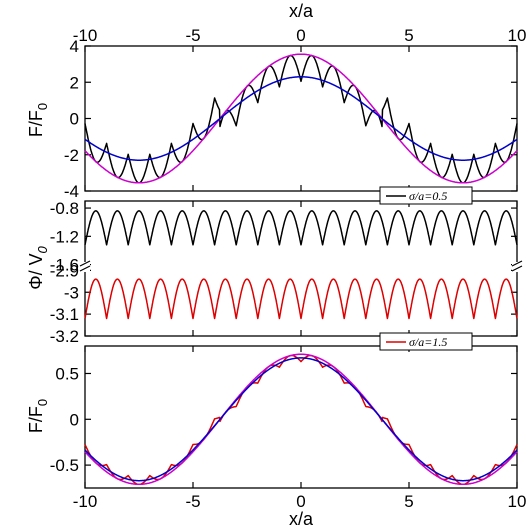  I want to click on top-xtick-label: -5, so click(192, 35).